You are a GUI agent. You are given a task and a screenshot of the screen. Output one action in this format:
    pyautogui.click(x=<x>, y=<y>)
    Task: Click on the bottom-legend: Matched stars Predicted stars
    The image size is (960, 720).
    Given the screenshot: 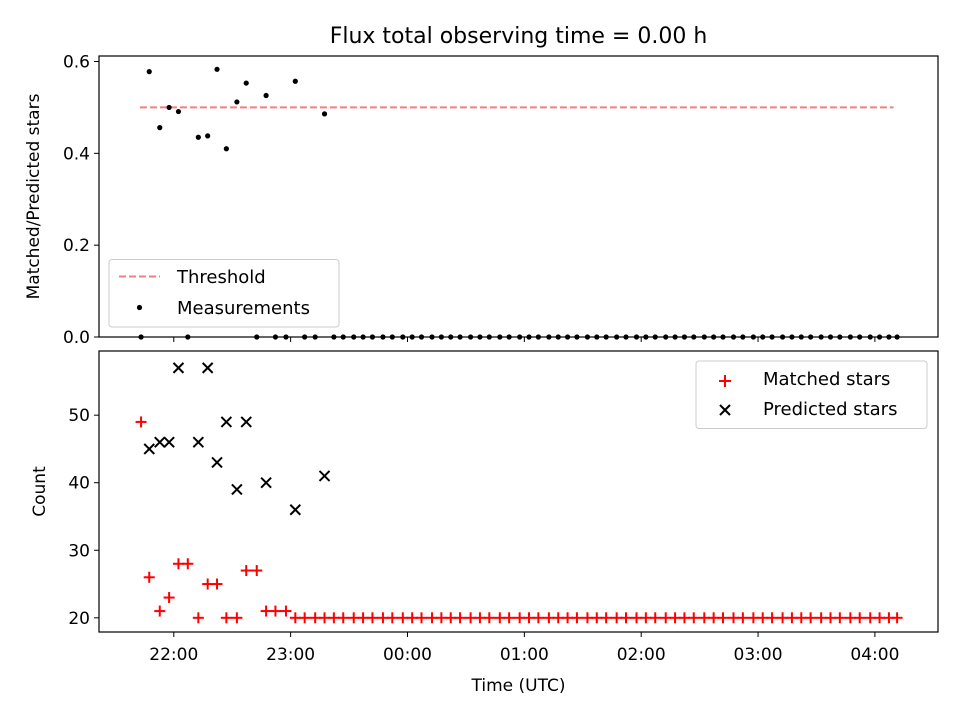 What is the action you would take?
    pyautogui.click(x=811, y=394)
    